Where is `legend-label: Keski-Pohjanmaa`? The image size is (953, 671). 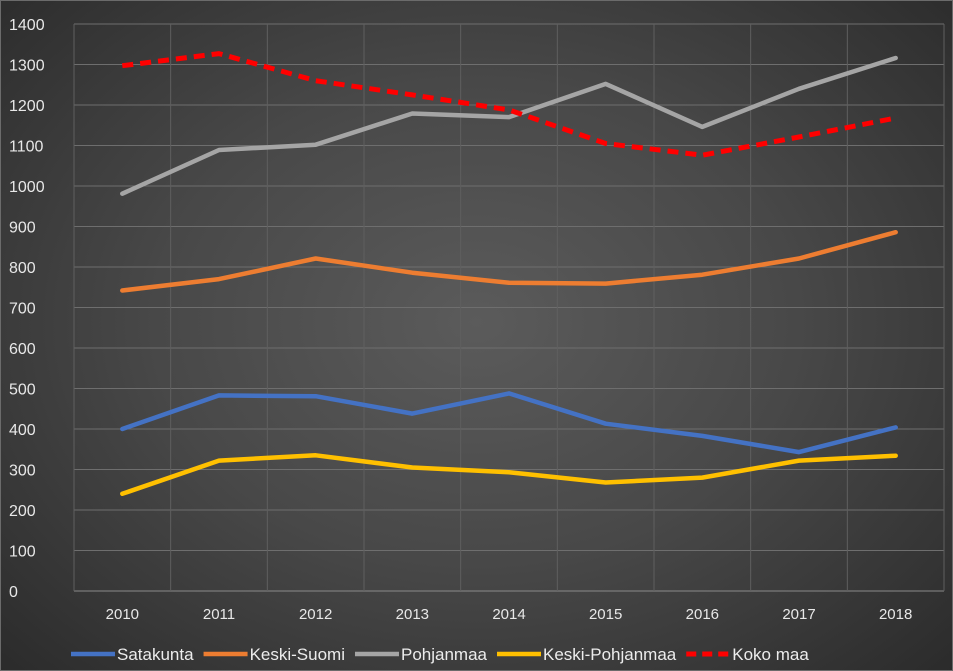 legend-label: Keski-Pohjanmaa is located at coordinates (610, 654).